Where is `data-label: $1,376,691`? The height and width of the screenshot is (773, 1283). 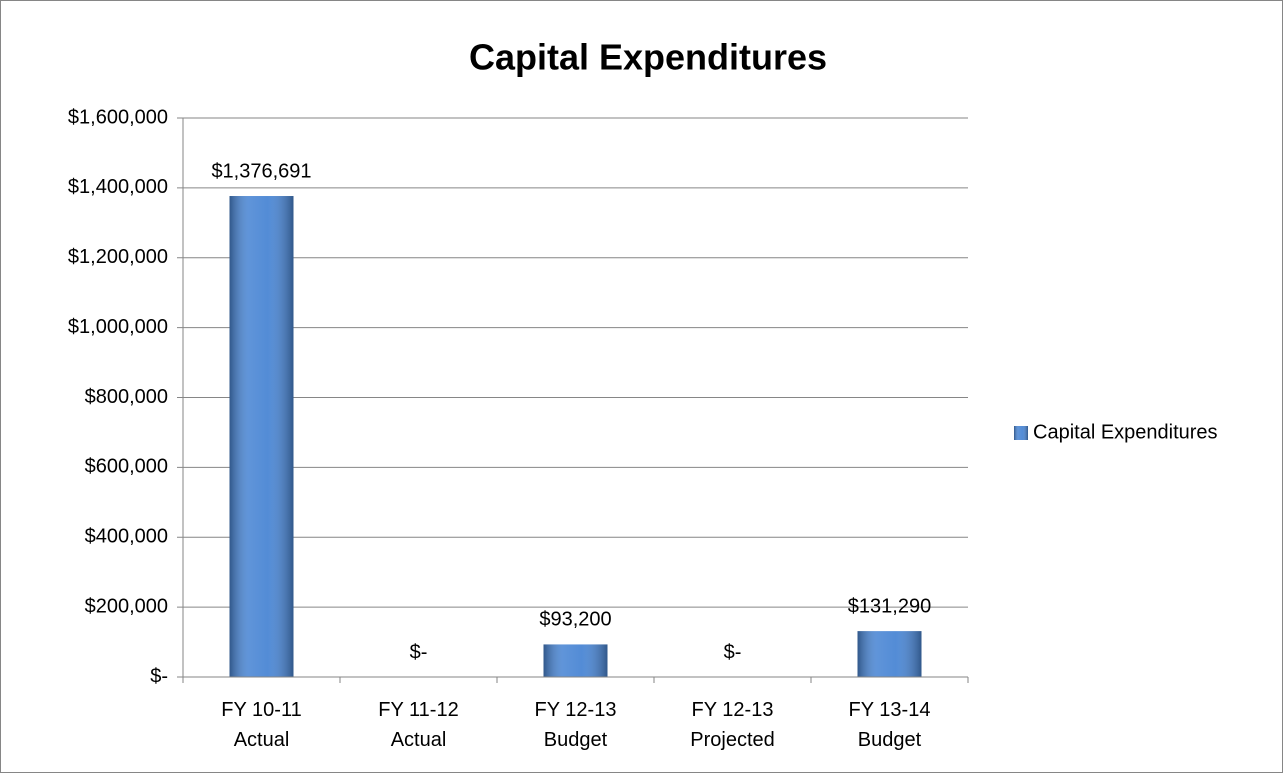
data-label: $1,376,691 is located at coordinates (261, 171).